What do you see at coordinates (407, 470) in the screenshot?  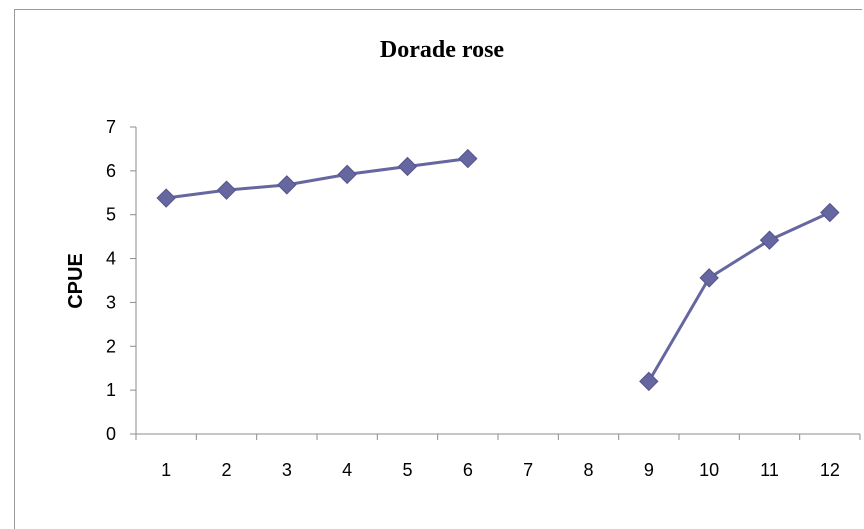 I see `x-tick-label: 5` at bounding box center [407, 470].